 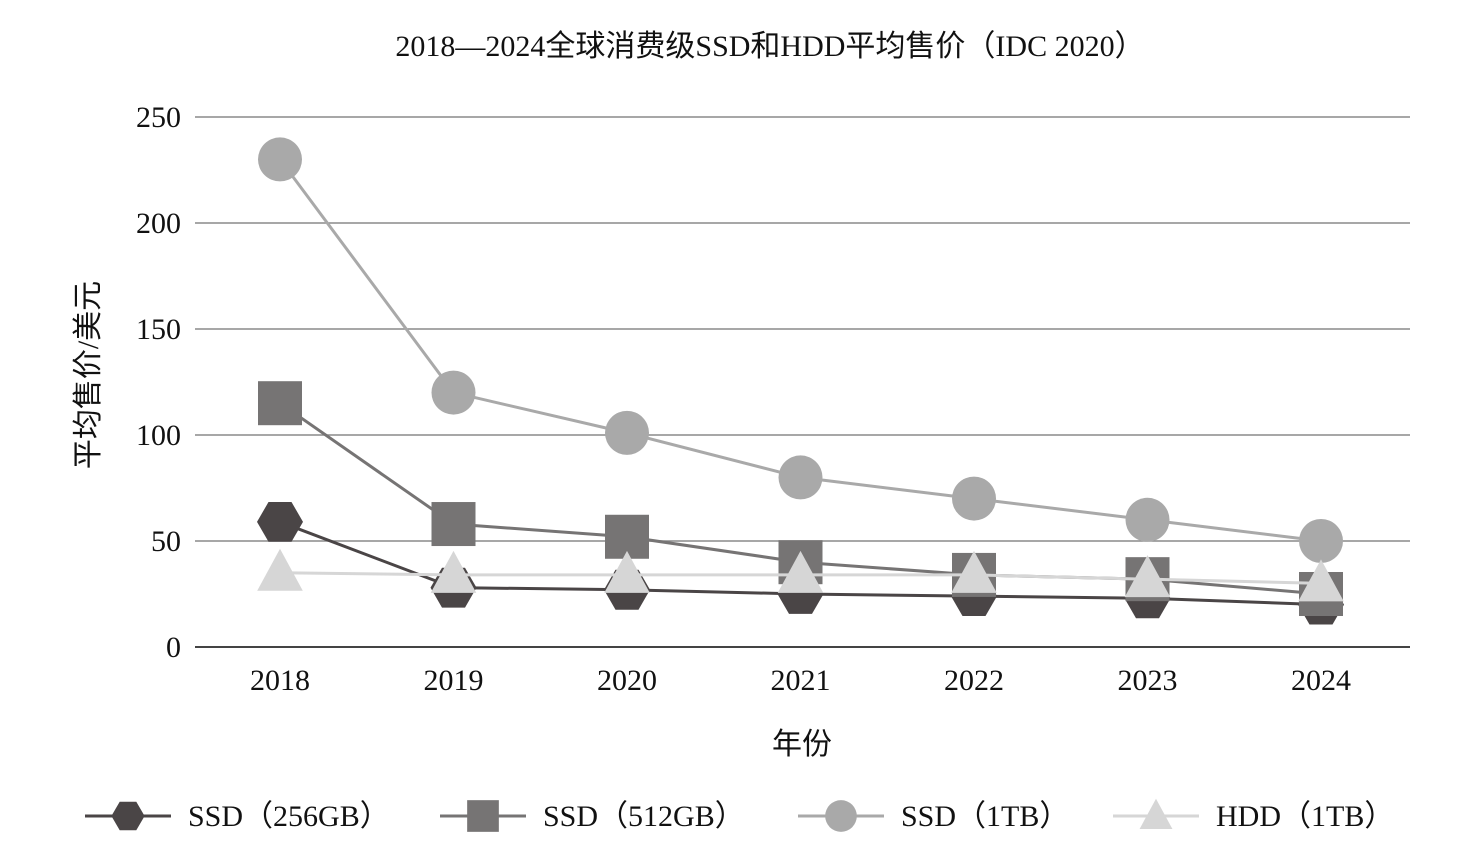 I want to click on x-tick-label: 2019, so click(x=454, y=680).